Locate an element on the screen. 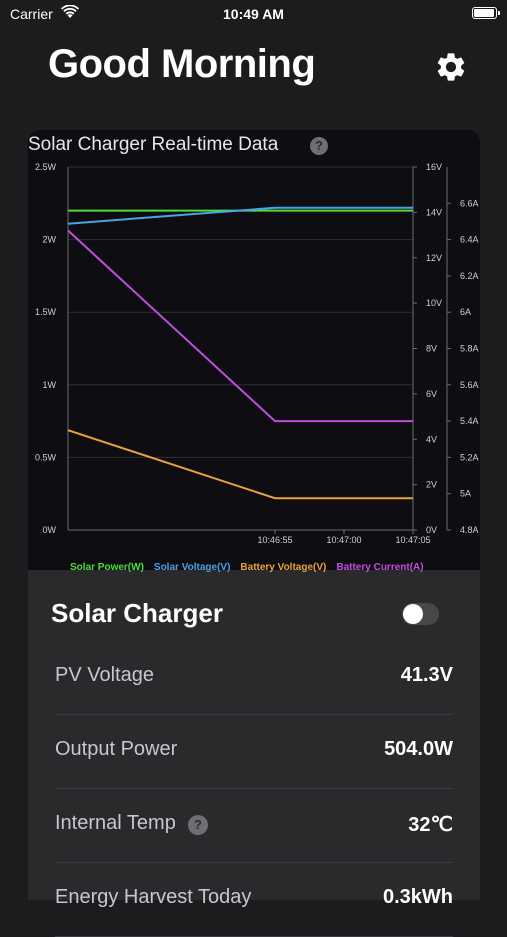  metric-label: Energy Harvest Today is located at coordinates (153, 897).